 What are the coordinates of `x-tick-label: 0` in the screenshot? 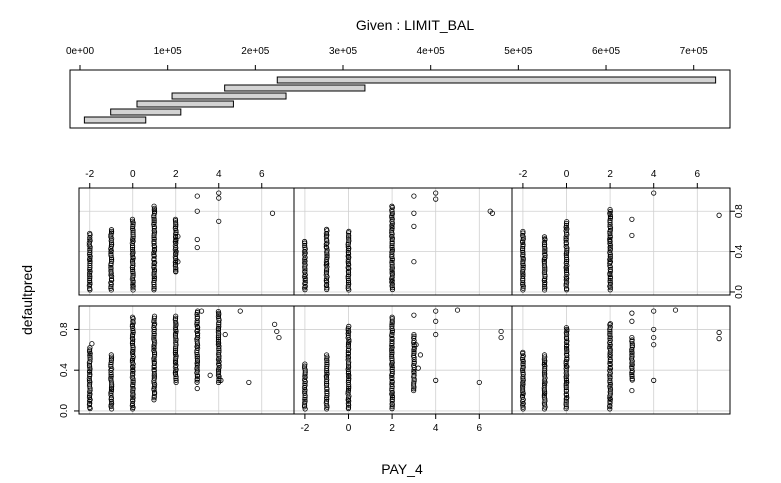 It's located at (133, 174).